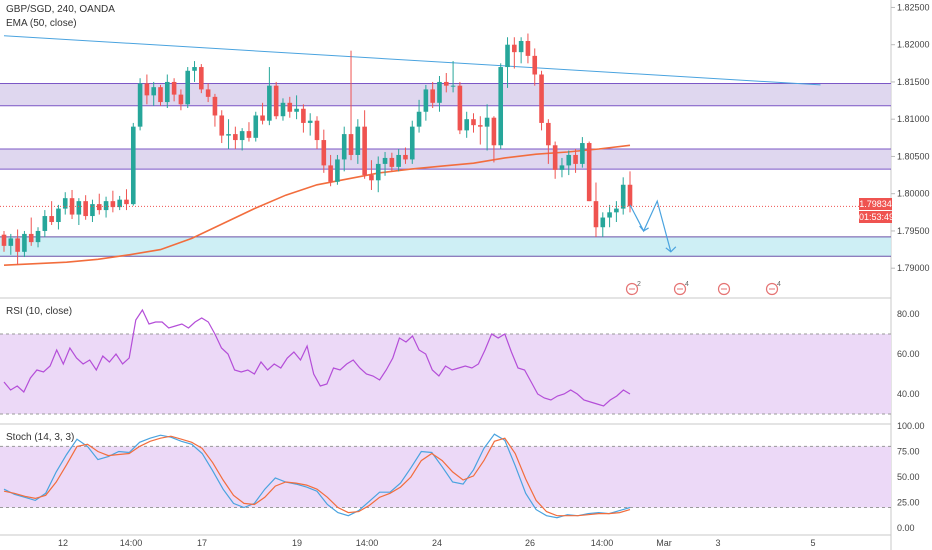  What do you see at coordinates (812, 543) in the screenshot?
I see `time-tick-label: 5` at bounding box center [812, 543].